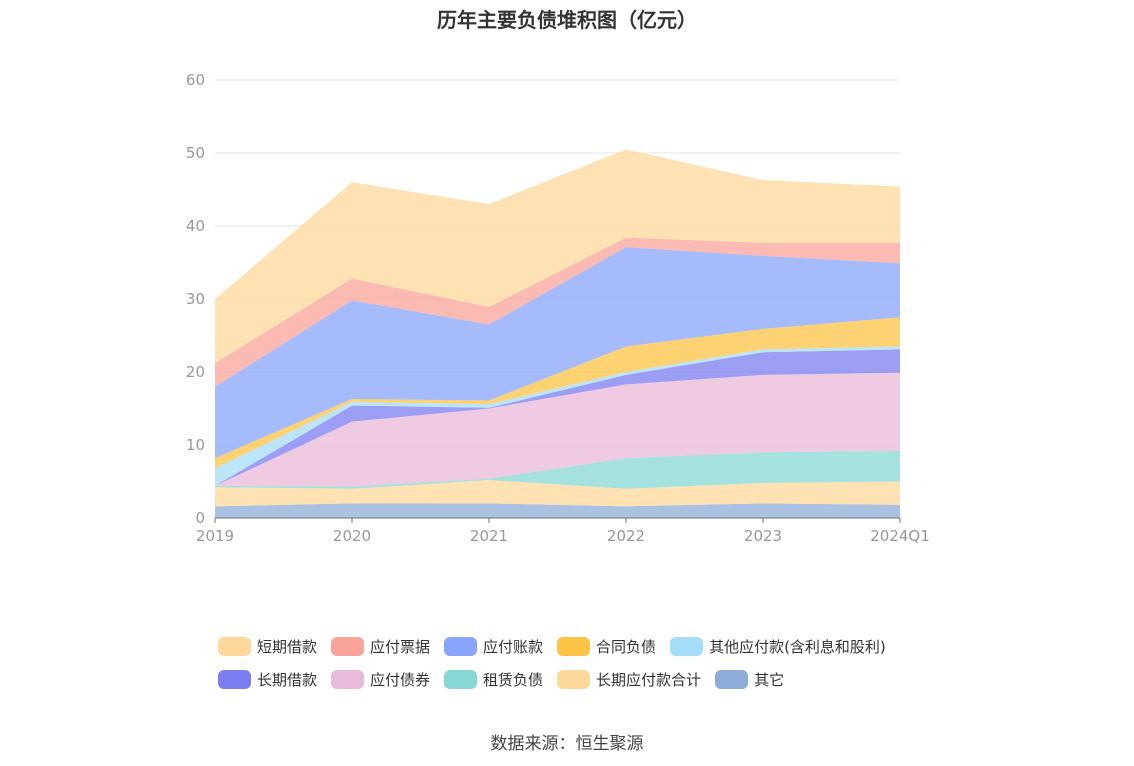 This screenshot has width=1134, height=766. I want to click on legend-label: 长期应付款合计, so click(649, 680).